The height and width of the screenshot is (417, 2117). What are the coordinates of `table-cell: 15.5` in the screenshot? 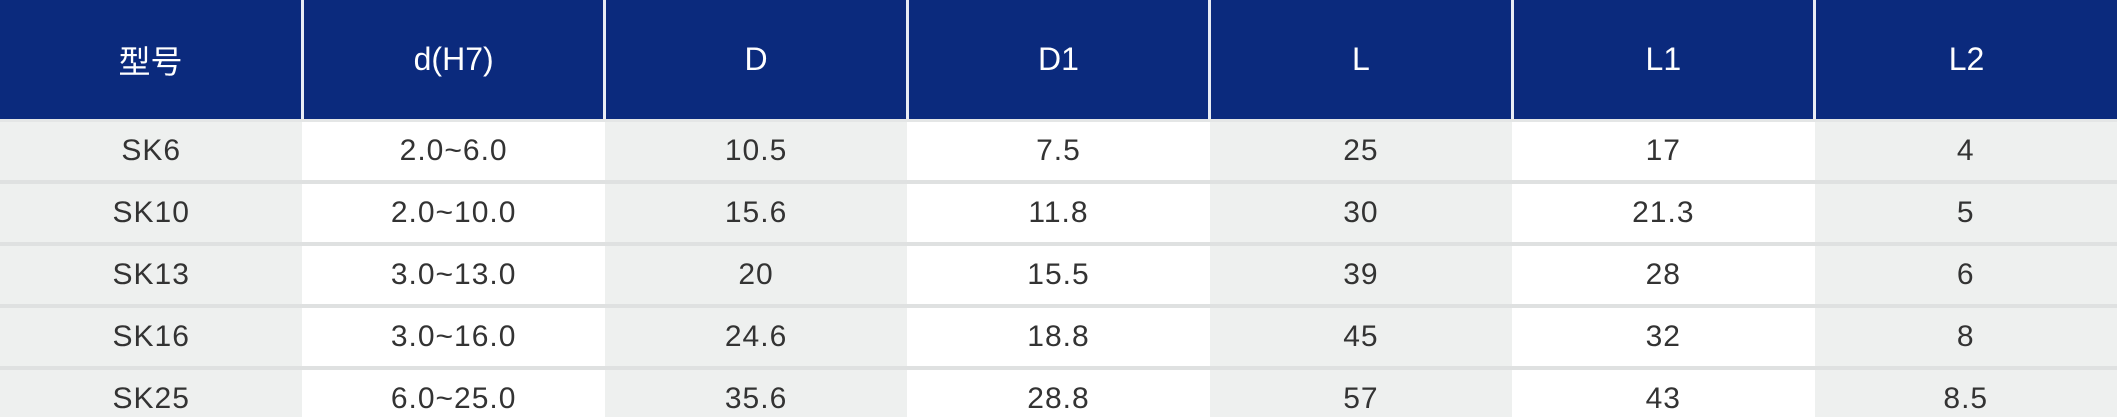 It's located at (1058, 276).